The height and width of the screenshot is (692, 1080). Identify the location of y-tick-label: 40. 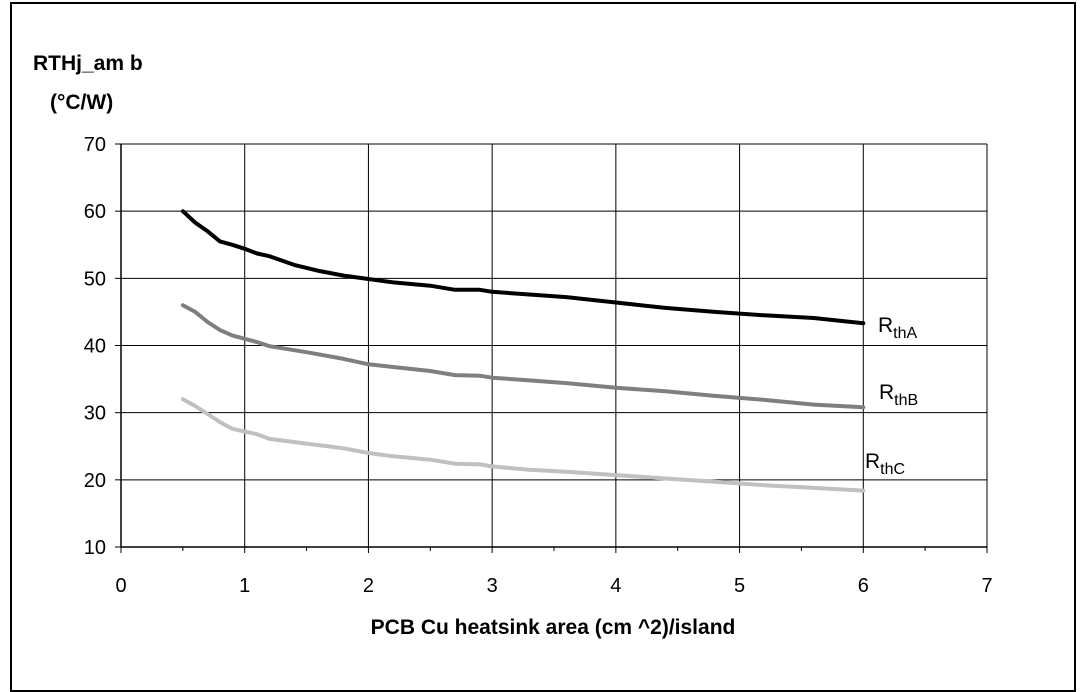
(95, 347).